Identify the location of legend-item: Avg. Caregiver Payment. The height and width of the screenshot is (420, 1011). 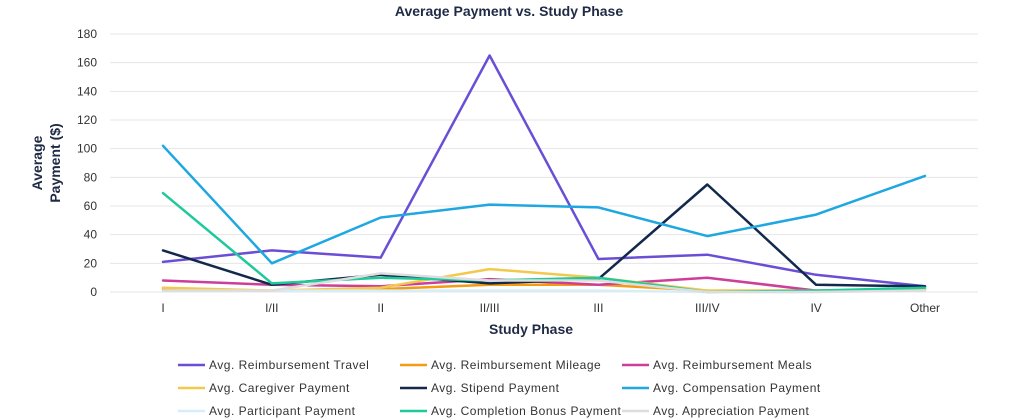
(264, 388).